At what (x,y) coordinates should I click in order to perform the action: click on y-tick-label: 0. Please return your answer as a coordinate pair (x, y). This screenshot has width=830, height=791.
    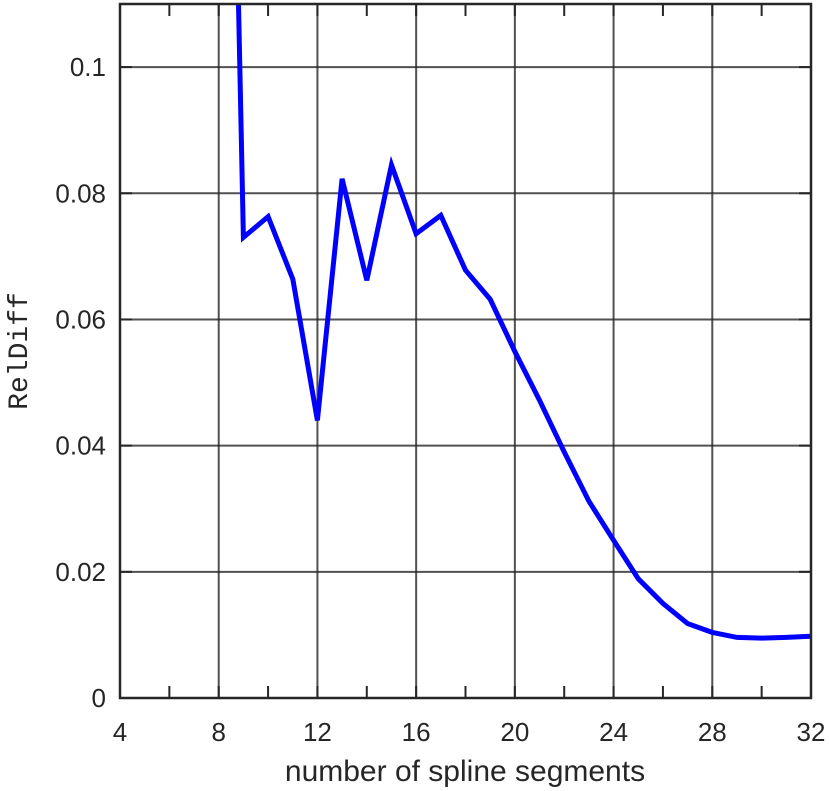
    Looking at the image, I should click on (99, 698).